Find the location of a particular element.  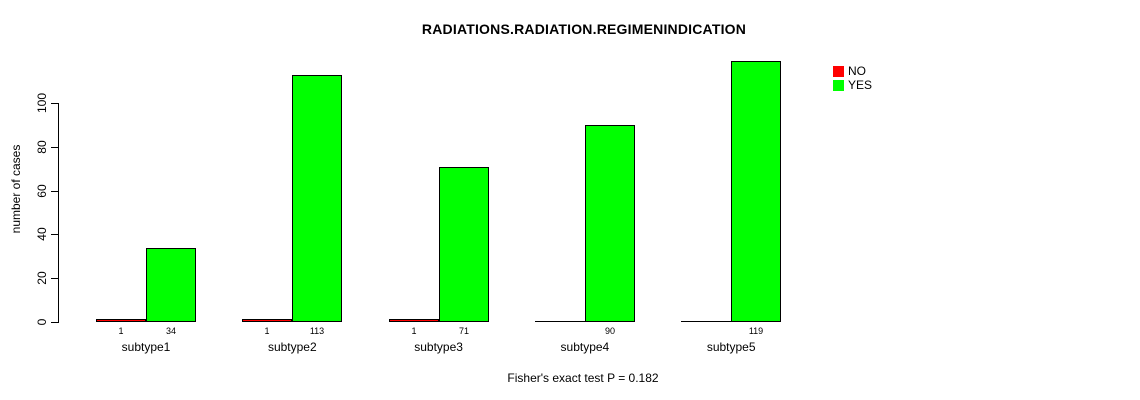

bar-yes-subtype4 is located at coordinates (610, 223).